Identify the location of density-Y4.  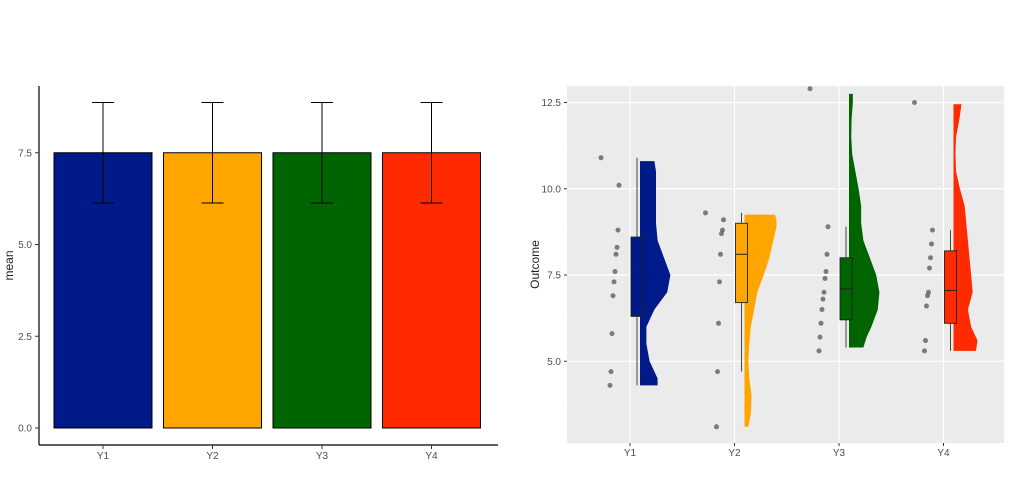
(965, 227).